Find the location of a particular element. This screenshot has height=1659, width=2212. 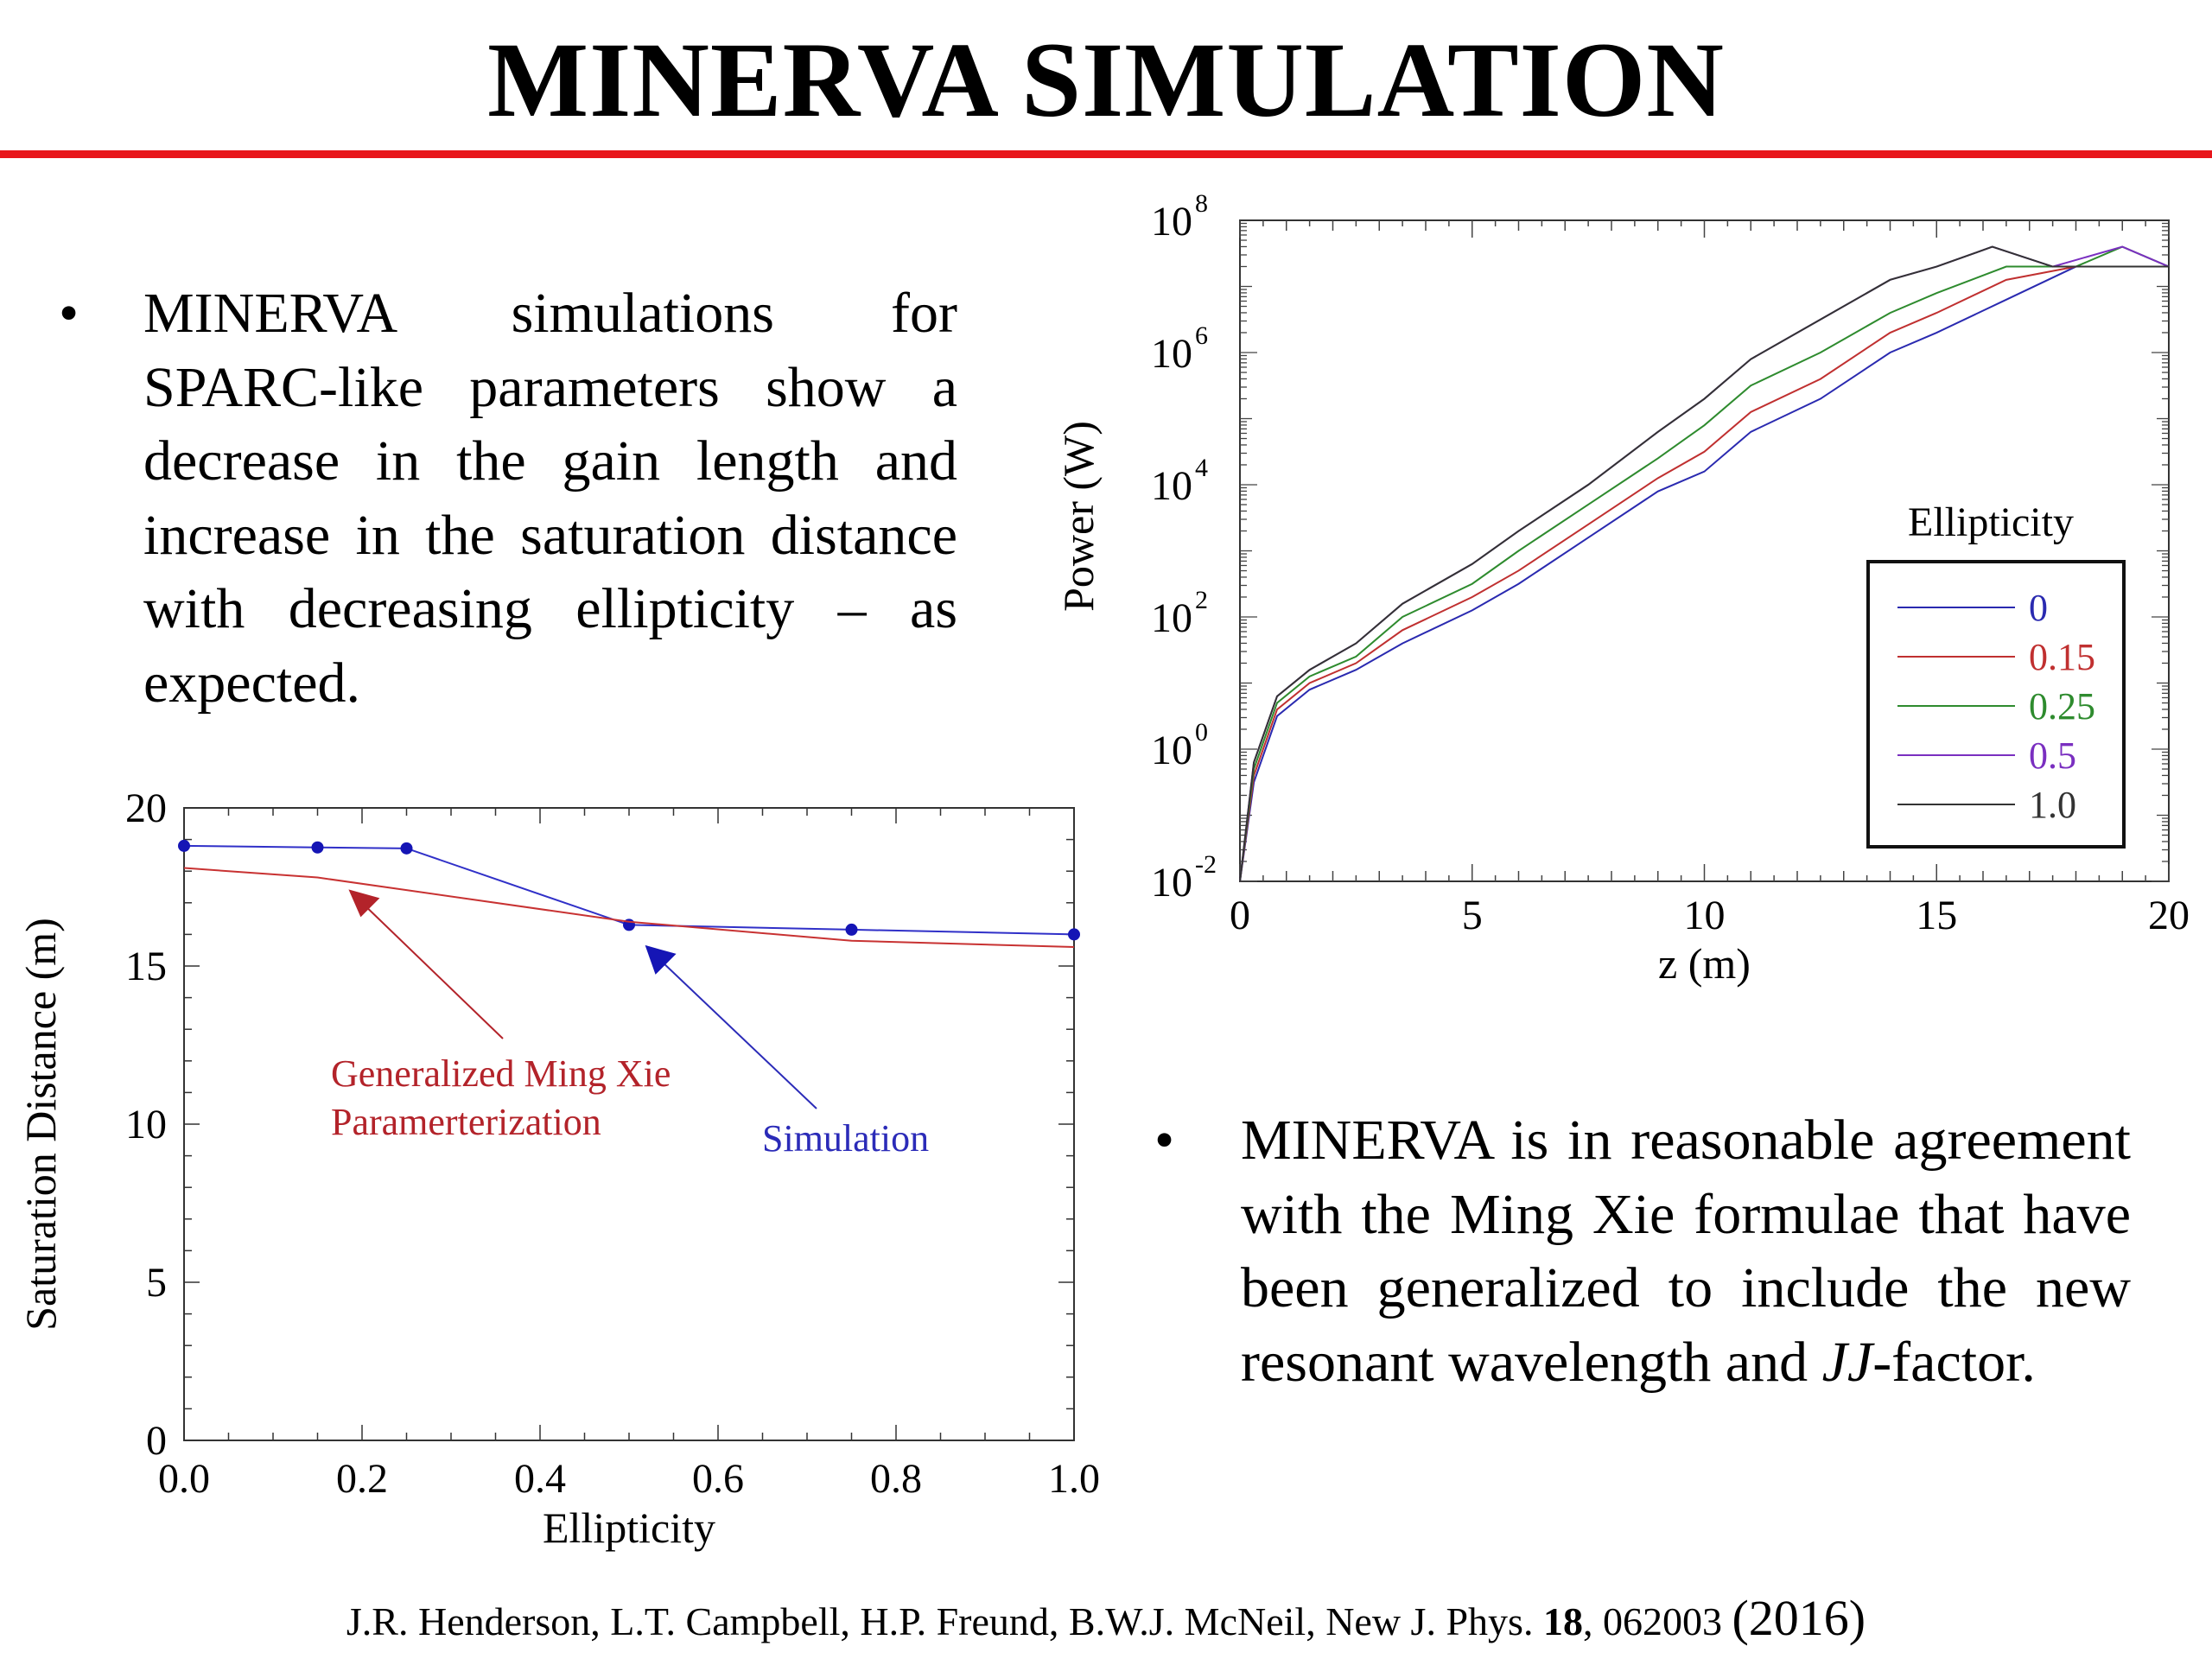

x-tick-label: 5 is located at coordinates (1472, 915).